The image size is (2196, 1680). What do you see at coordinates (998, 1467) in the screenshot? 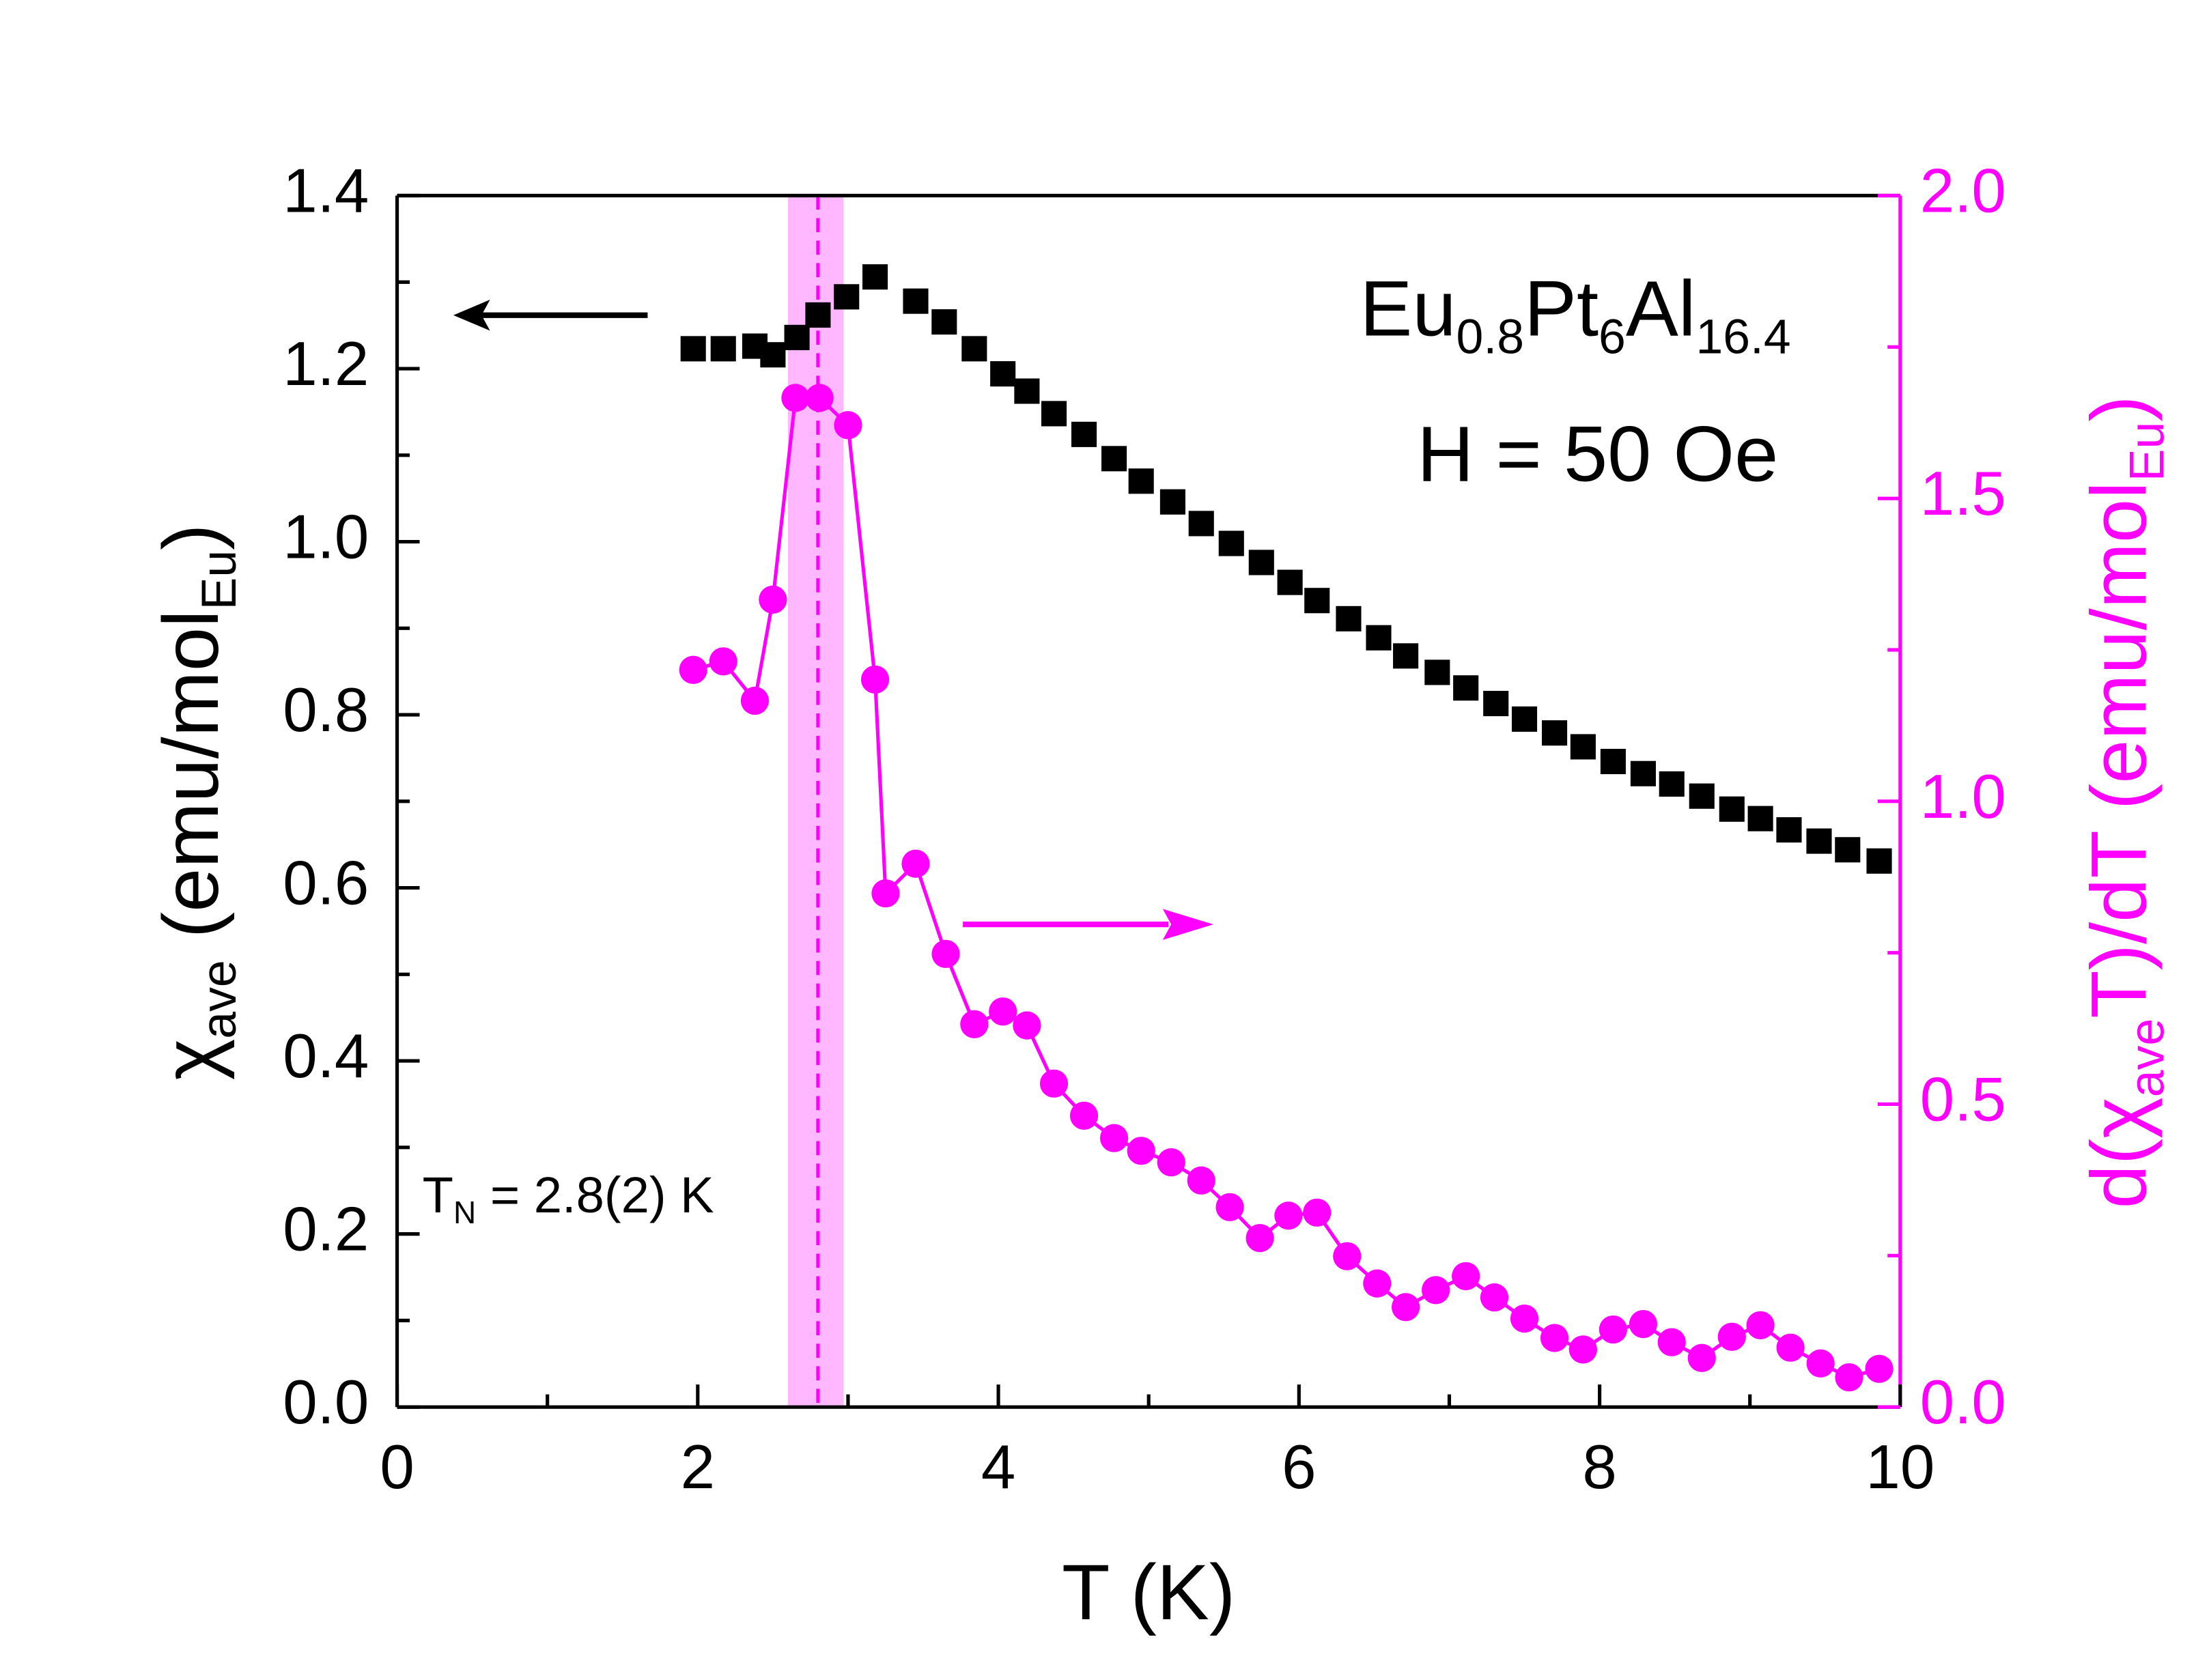
I see `x-tick-label: 4` at bounding box center [998, 1467].